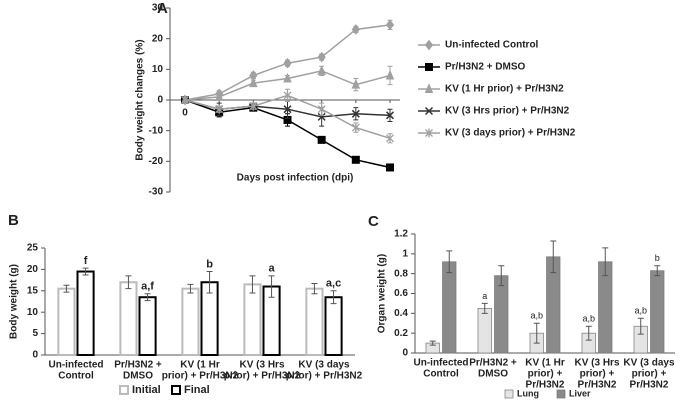 The image size is (680, 400). What do you see at coordinates (156, 192) in the screenshot?
I see `y-tick-label: -30` at bounding box center [156, 192].